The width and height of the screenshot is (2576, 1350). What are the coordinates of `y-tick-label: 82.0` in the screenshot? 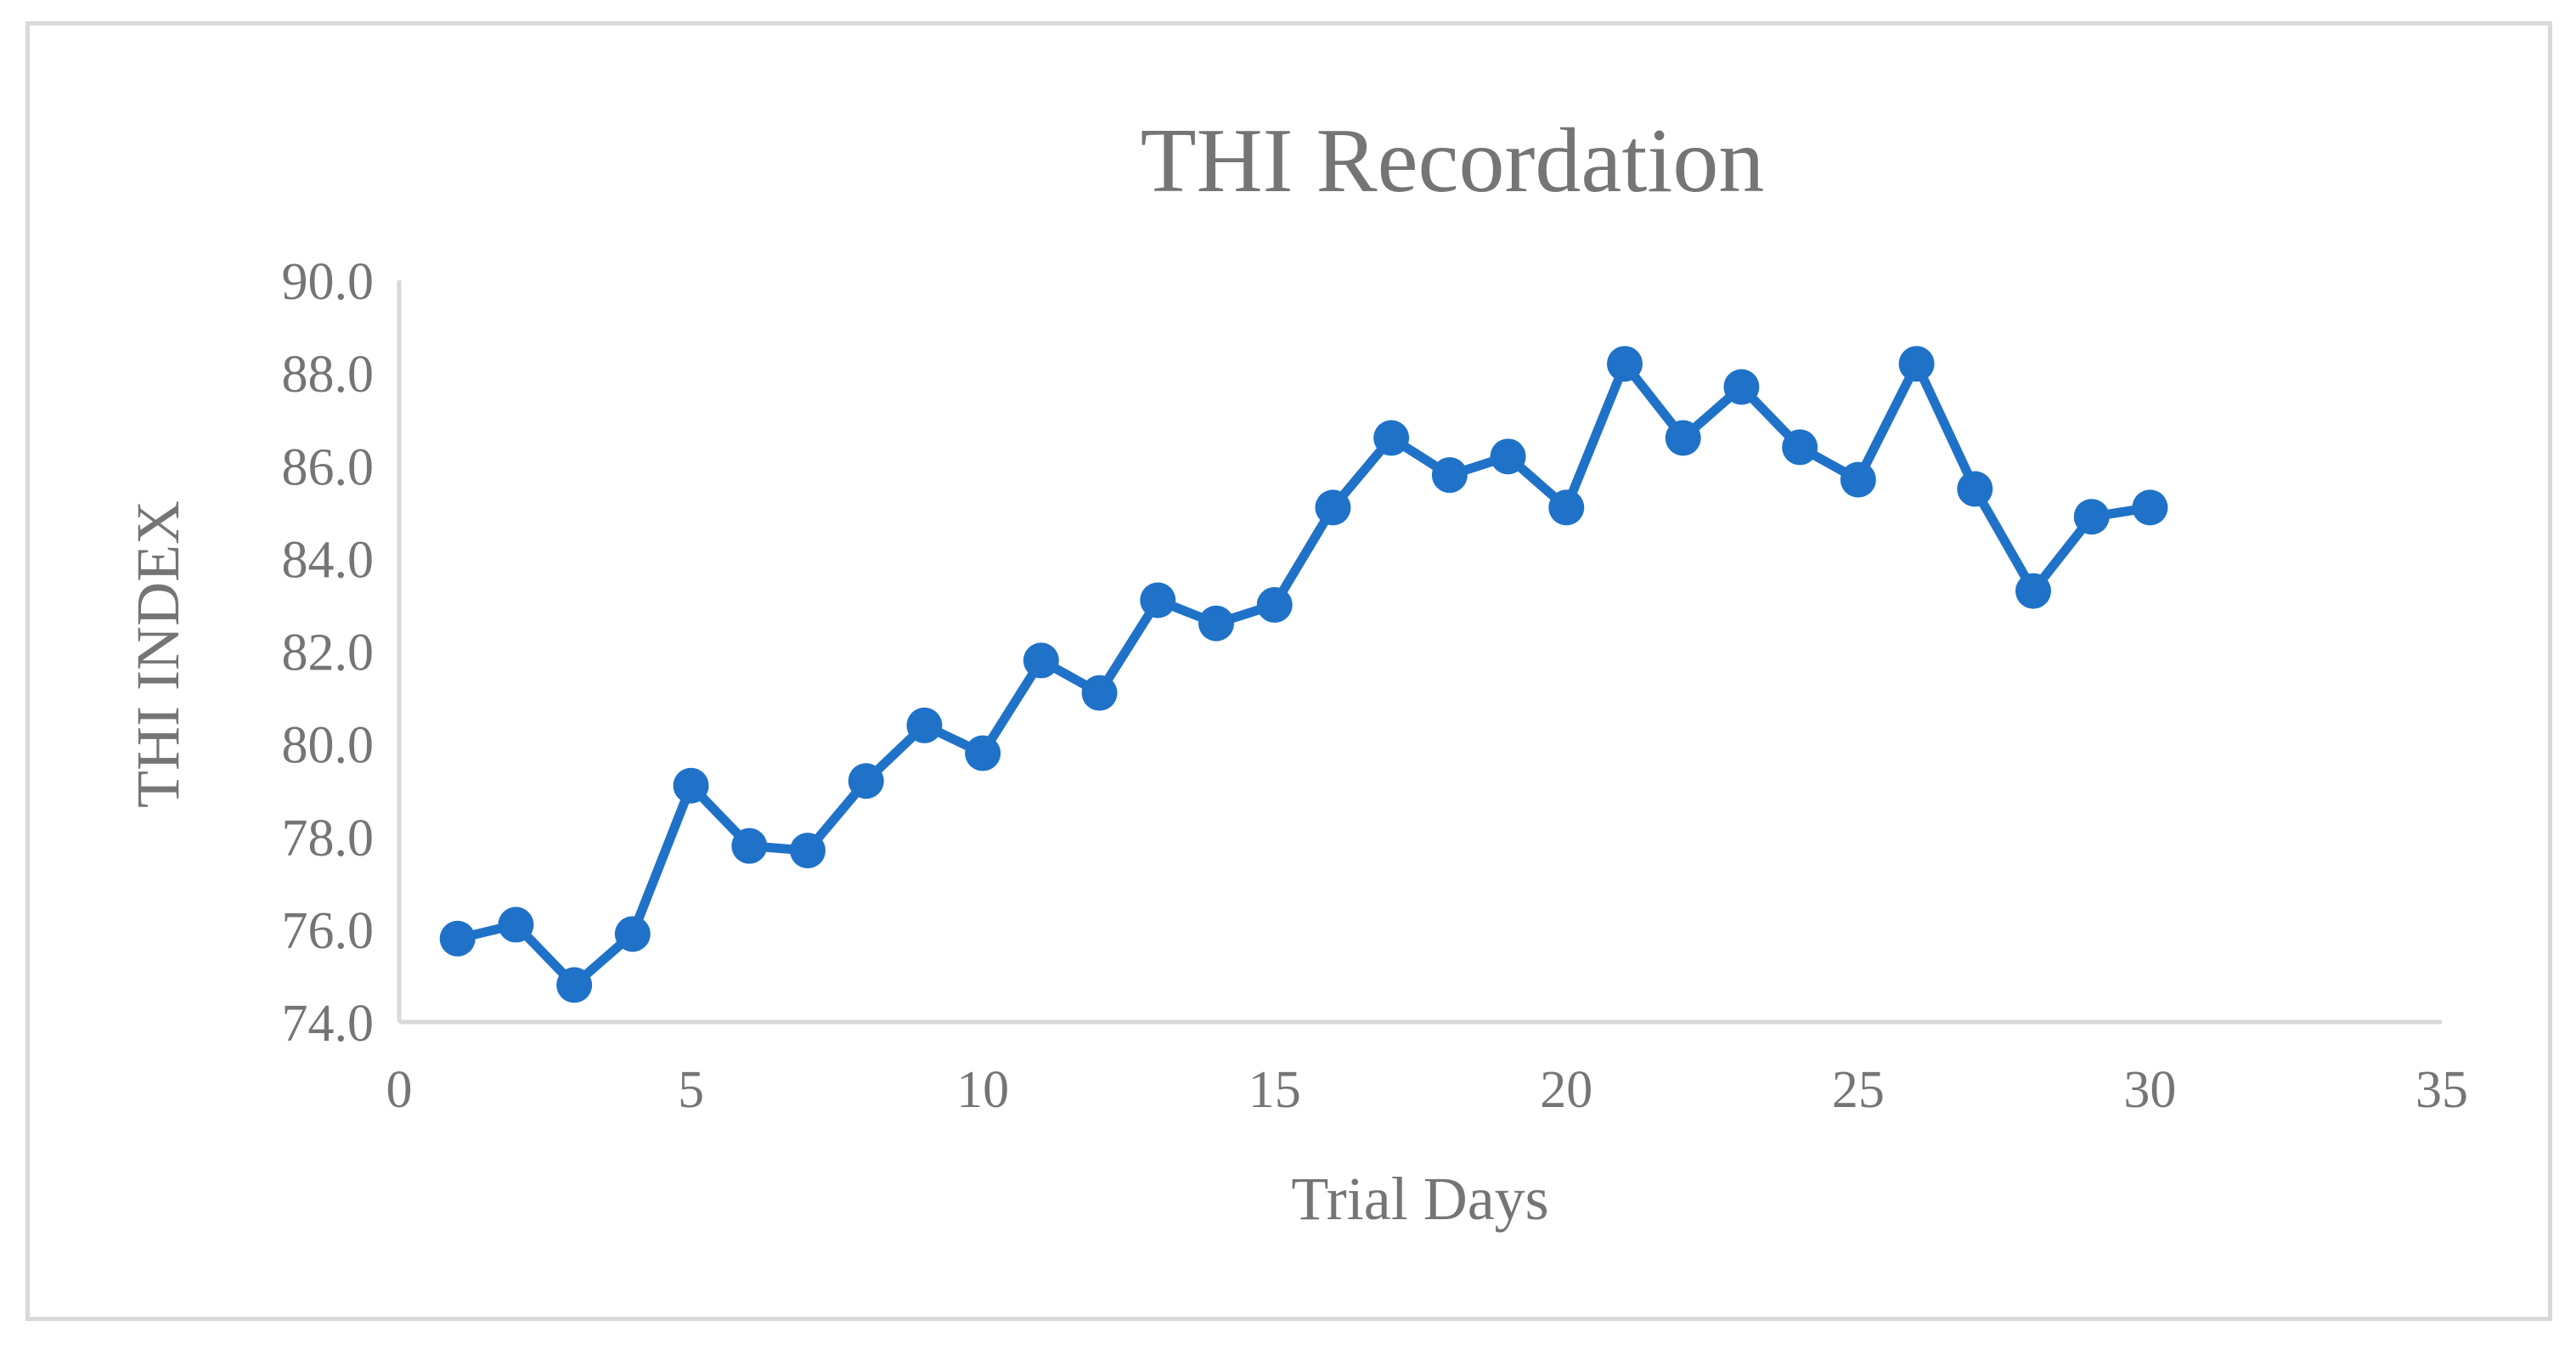 It's located at (328, 653).